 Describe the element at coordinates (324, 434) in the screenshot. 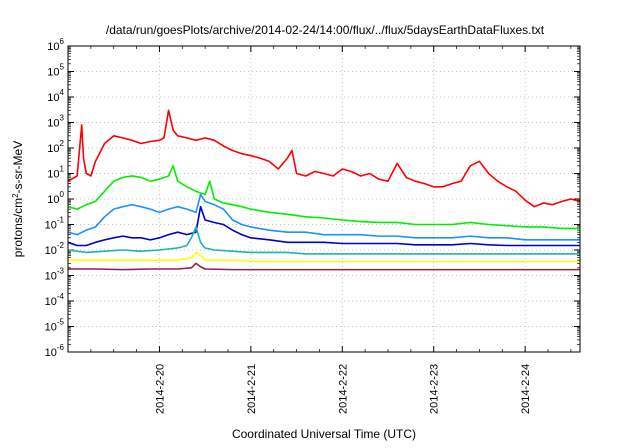

I see `x-axis-label: Coordinated Universal Time (UTC)` at that location.